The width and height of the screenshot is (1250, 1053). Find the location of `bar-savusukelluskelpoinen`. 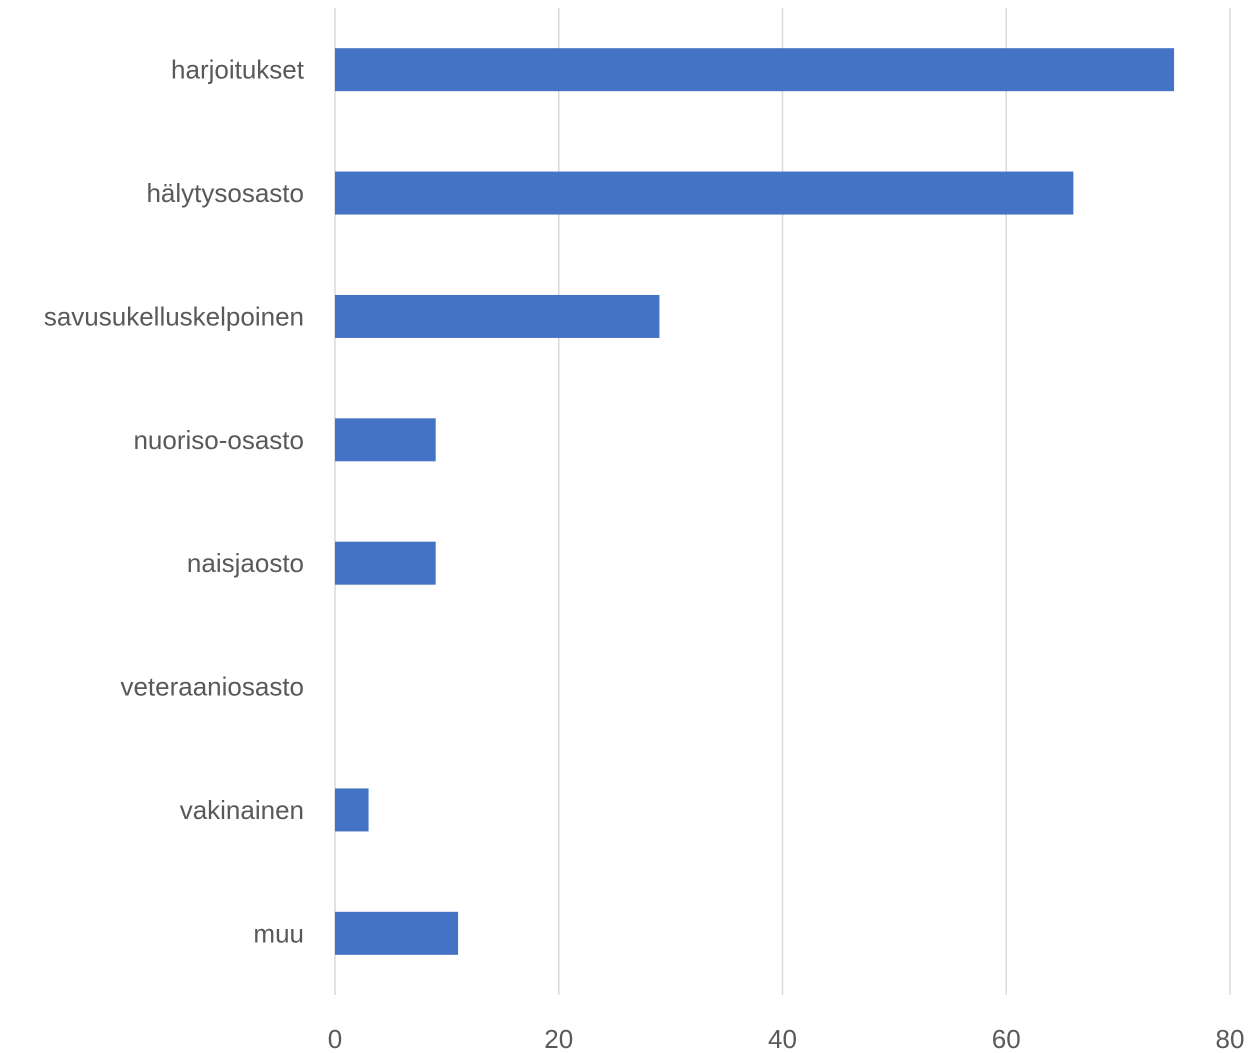

bar-savusukelluskelpoinen is located at coordinates (497, 316).